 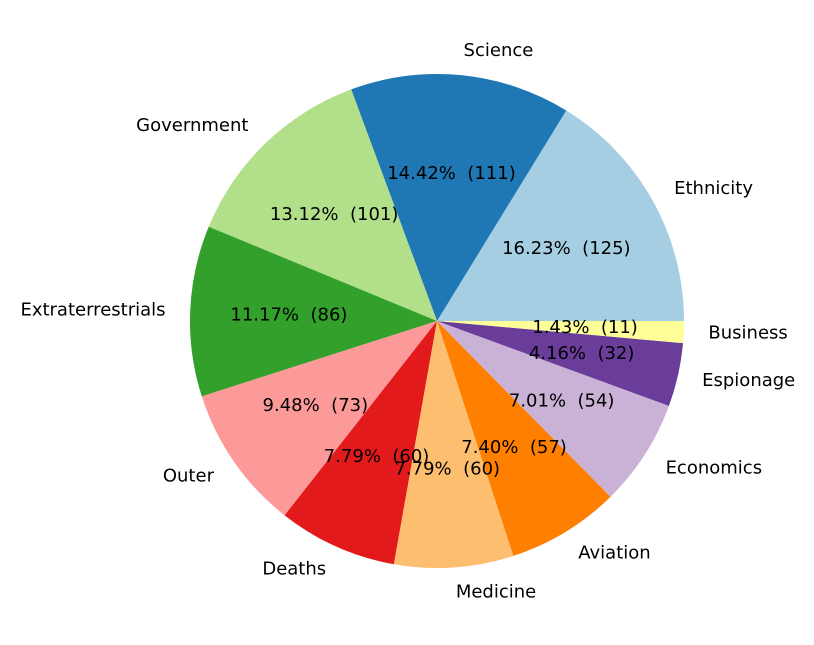 What do you see at coordinates (447, 468) in the screenshot?
I see `pie-percent-medicine: 7.79% (60)` at bounding box center [447, 468].